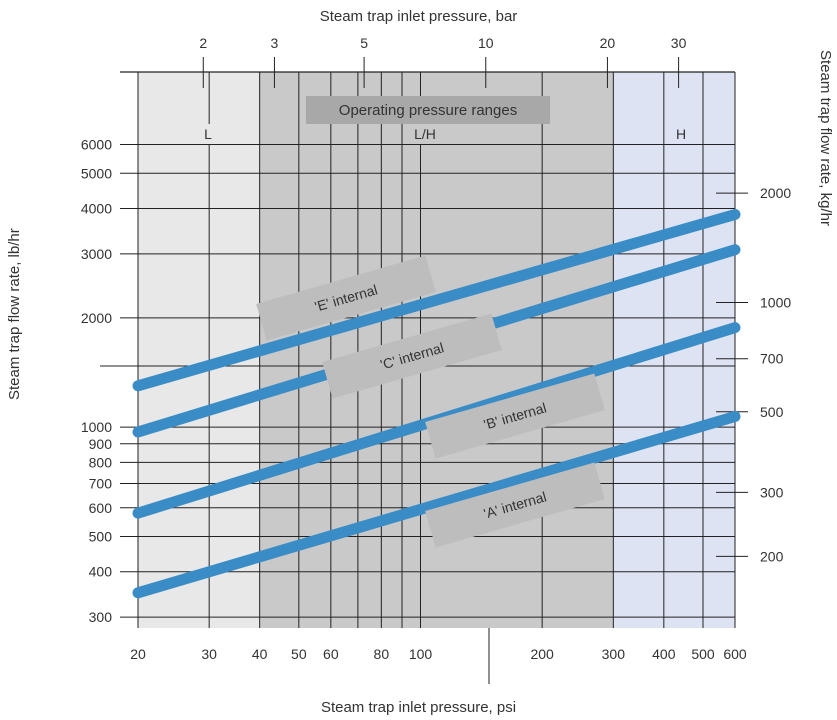 Image resolution: width=837 pixels, height=720 pixels. Describe the element at coordinates (735, 654) in the screenshot. I see `x-bottom-tick-label: 600` at that location.